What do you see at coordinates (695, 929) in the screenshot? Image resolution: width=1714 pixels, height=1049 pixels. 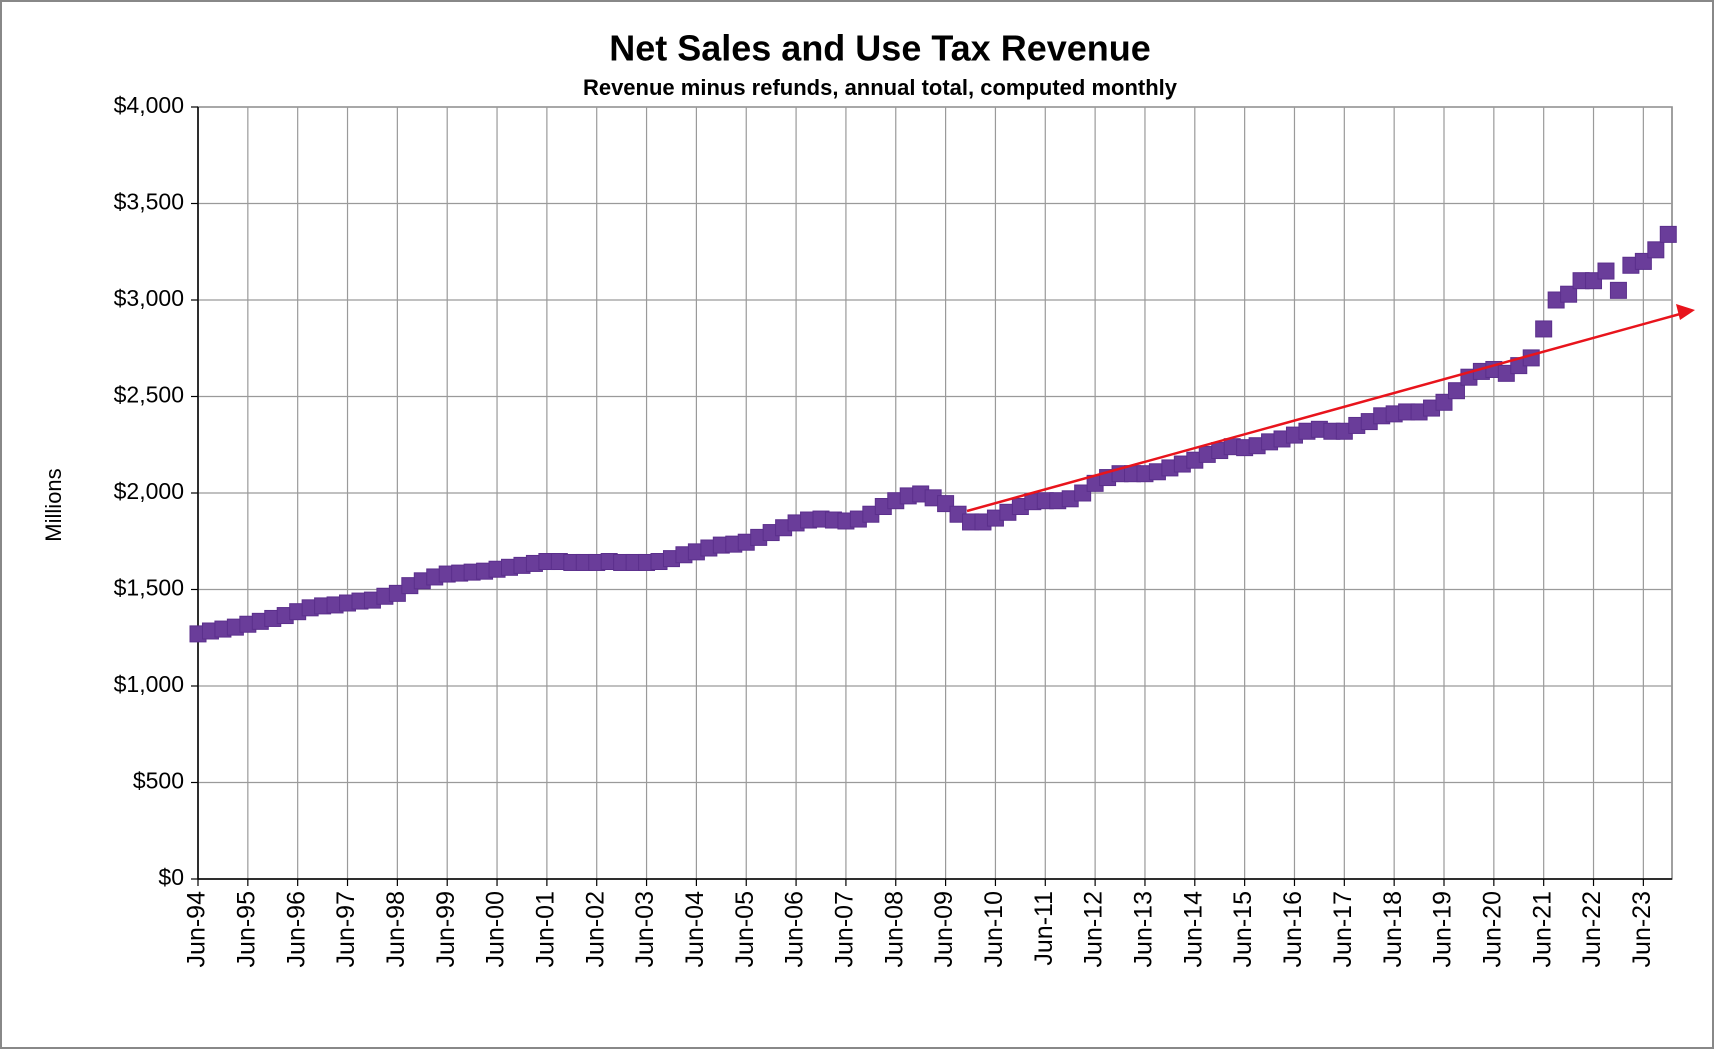 I see `x-tick-label: Jun-04` at bounding box center [695, 929].